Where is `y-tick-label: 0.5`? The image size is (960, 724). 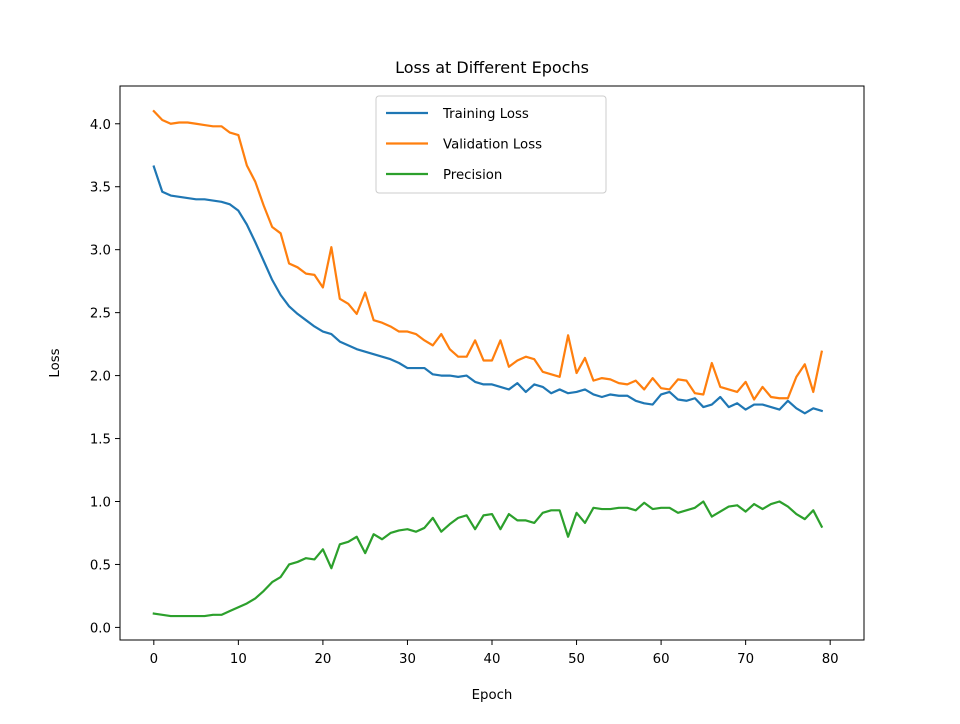
y-tick-label: 0.5 is located at coordinates (100, 565).